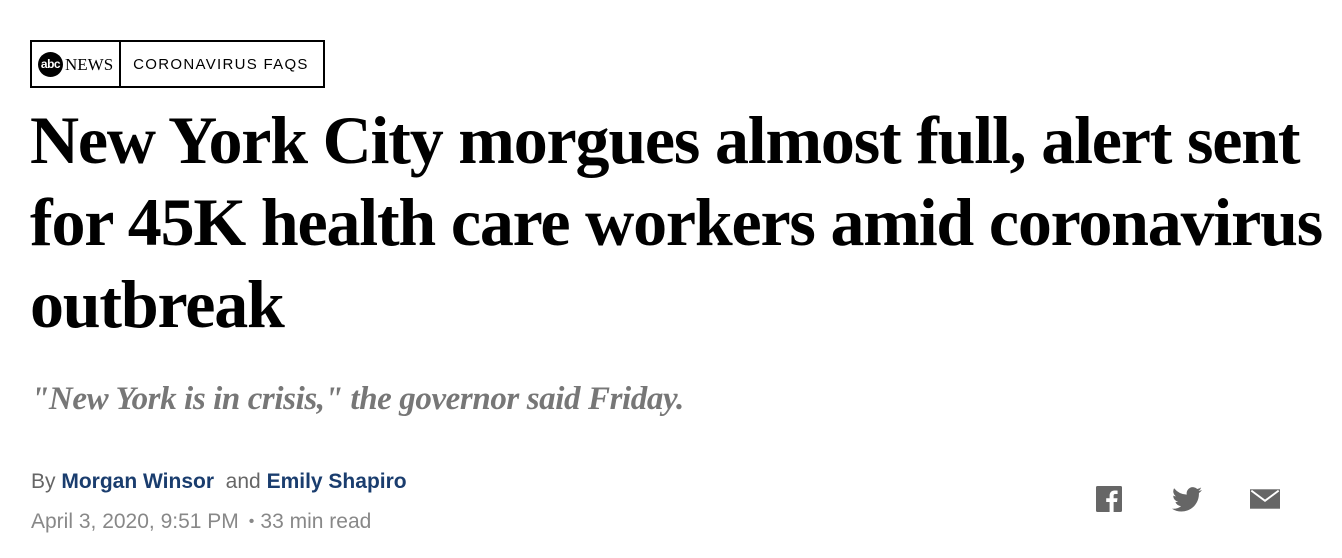  I want to click on brand-box: abc NEWS CORONAVIRUS FAQS, so click(177, 64).